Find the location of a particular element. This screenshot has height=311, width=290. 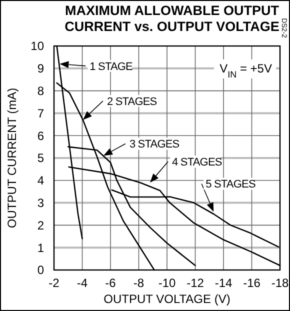

y-tick-label: 2 is located at coordinates (40, 225).